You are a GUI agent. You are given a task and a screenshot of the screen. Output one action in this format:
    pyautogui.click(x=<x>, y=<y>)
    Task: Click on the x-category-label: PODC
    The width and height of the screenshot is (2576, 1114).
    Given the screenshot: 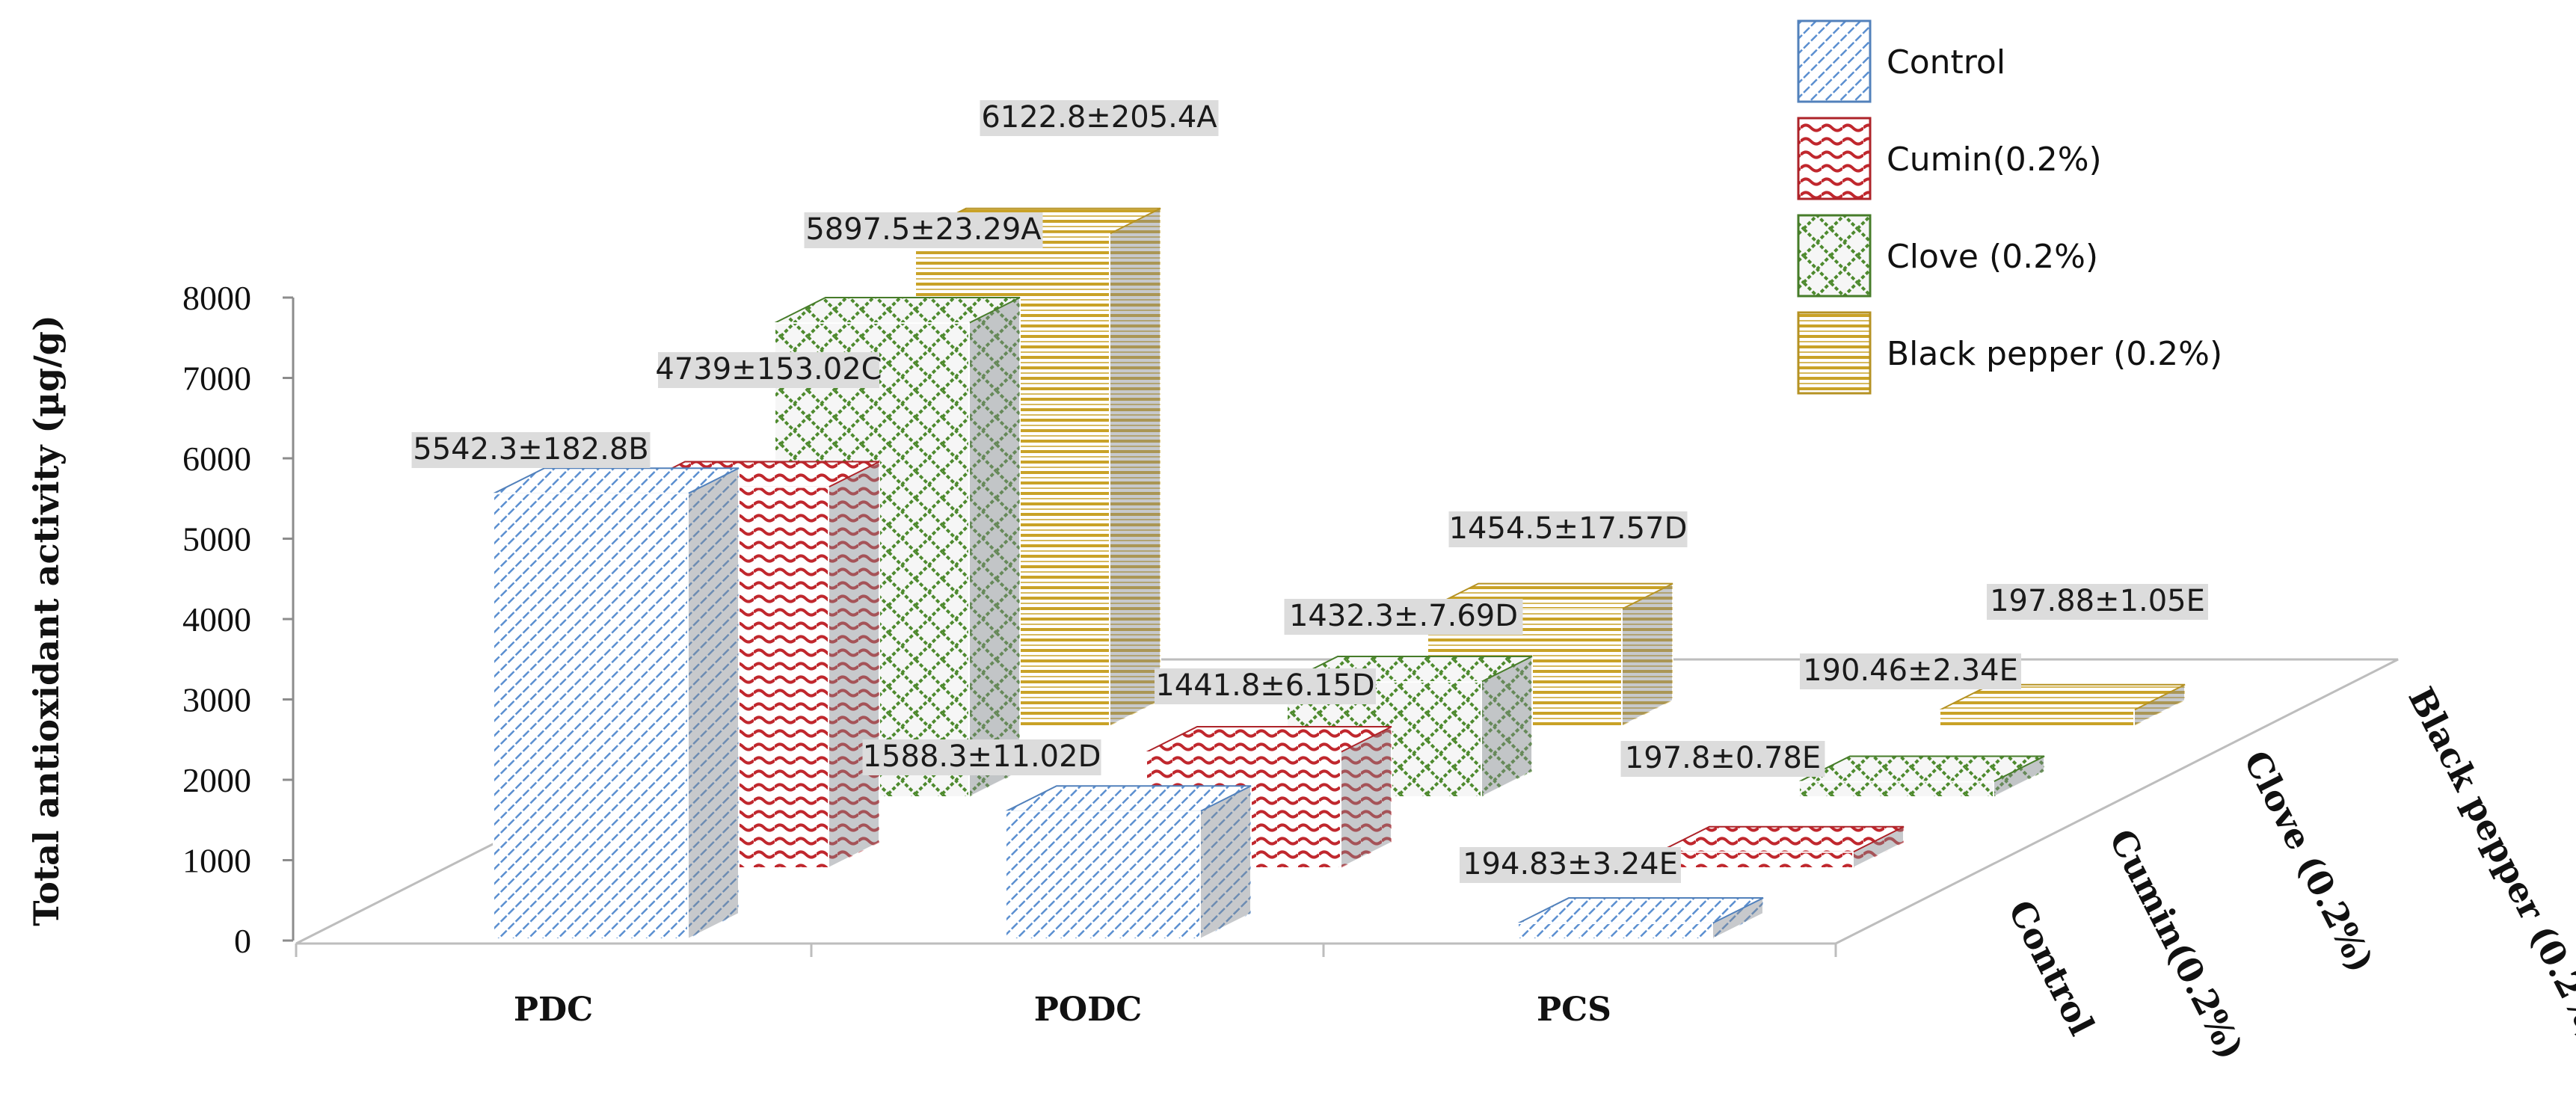 What is the action you would take?
    pyautogui.click(x=1088, y=1010)
    